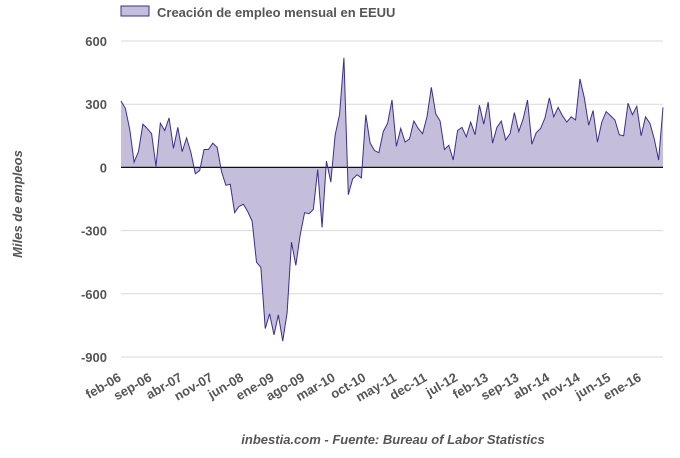 This screenshot has width=680, height=458. I want to click on y-tick-label: 0, so click(103, 167).